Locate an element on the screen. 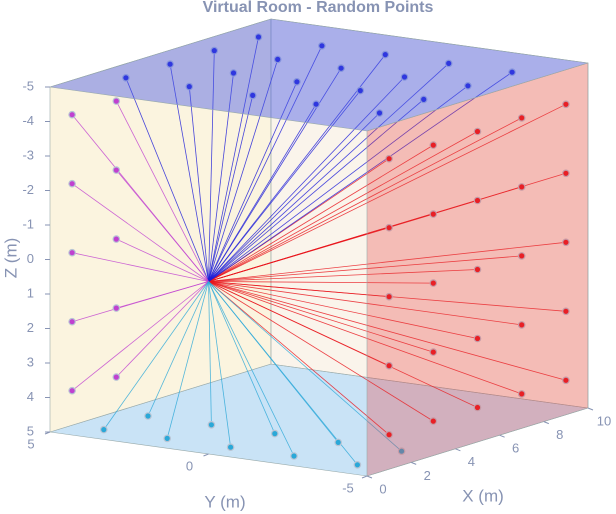  x-axis-label: X (m) is located at coordinates (483, 495).